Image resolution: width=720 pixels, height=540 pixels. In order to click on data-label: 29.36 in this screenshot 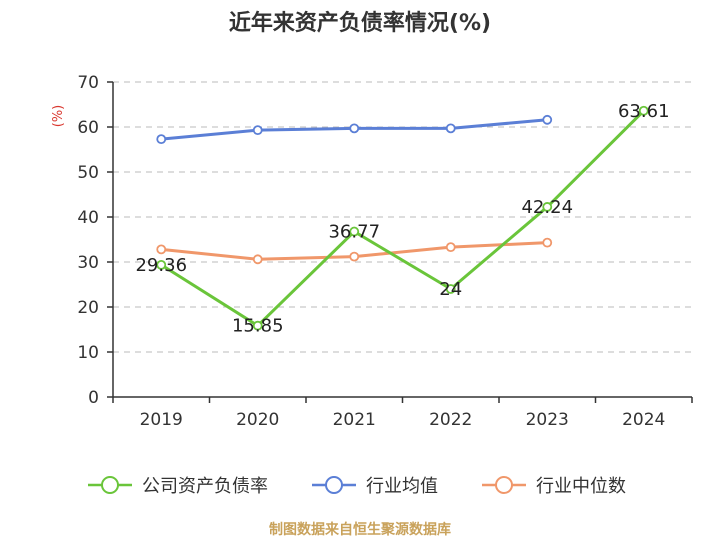, I will do `click(161, 265)`.